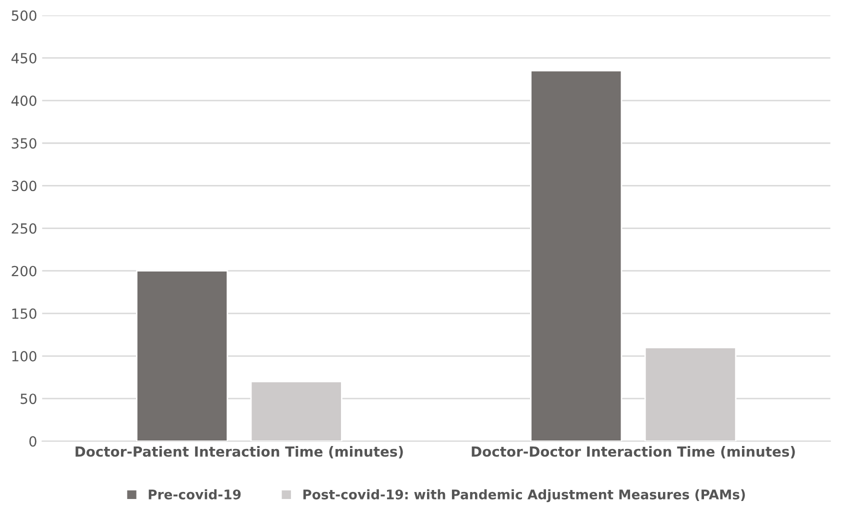  I want to click on y-tick-label: 200, so click(24, 271).